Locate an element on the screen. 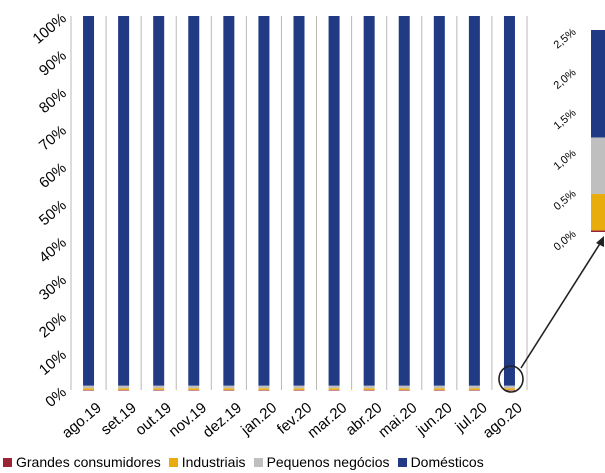 Image resolution: width=605 pixels, height=473 pixels. x-tick-label: nov.19 is located at coordinates (187, 419).